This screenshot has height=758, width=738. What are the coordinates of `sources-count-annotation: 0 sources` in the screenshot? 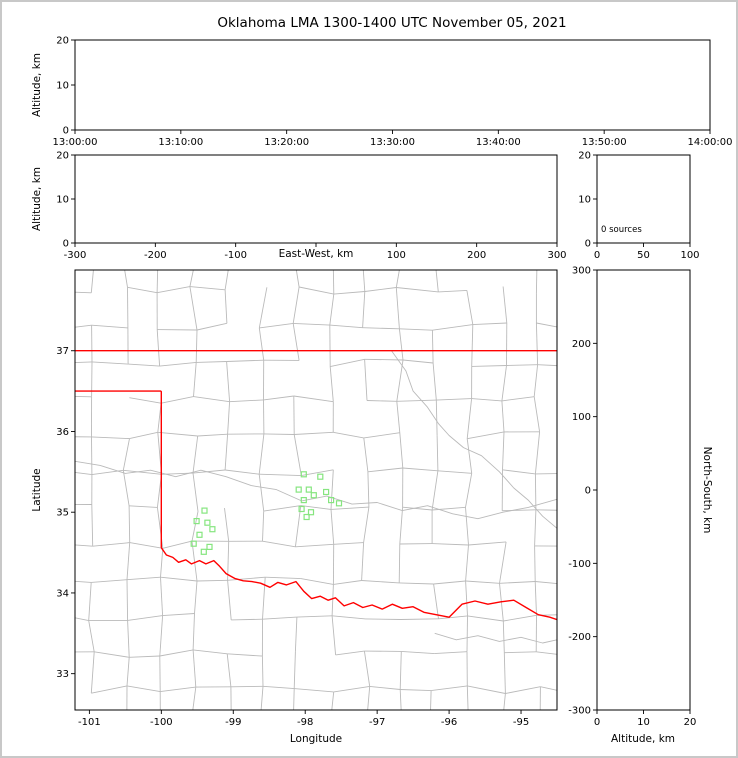 It's located at (621, 230).